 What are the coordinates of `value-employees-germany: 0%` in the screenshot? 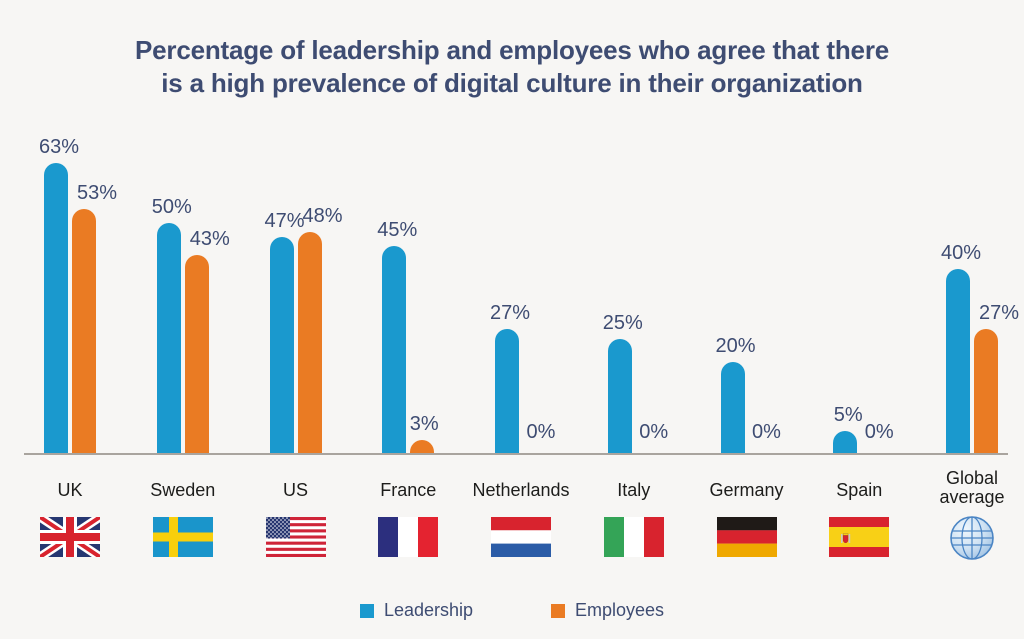 It's located at (766, 432).